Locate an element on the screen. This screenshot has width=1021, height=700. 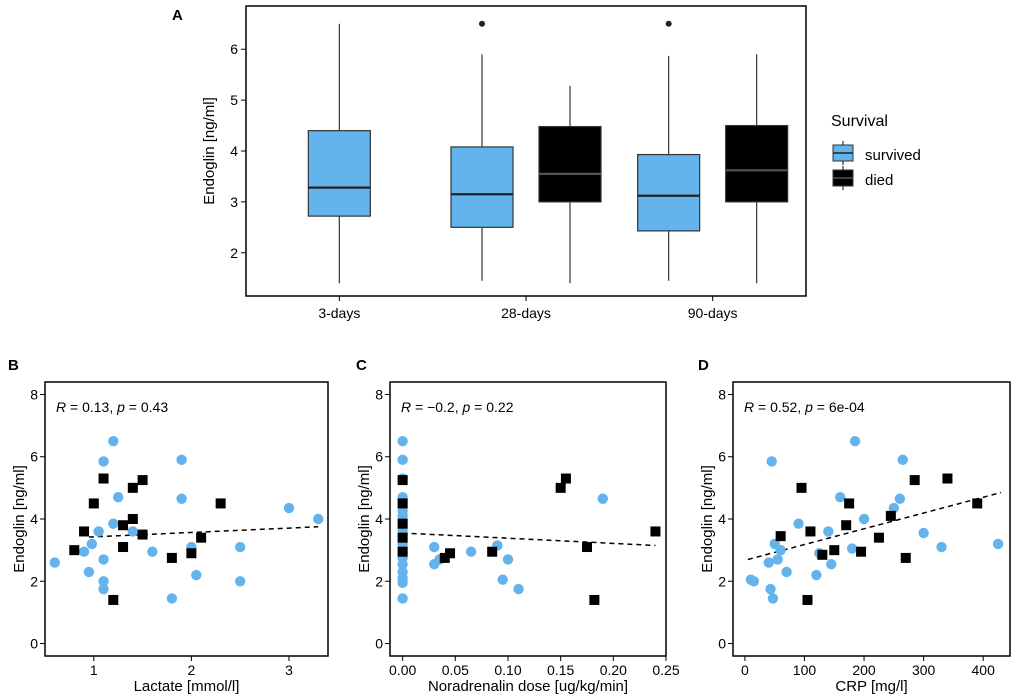
x-tick-label: 1 is located at coordinates (94, 670).